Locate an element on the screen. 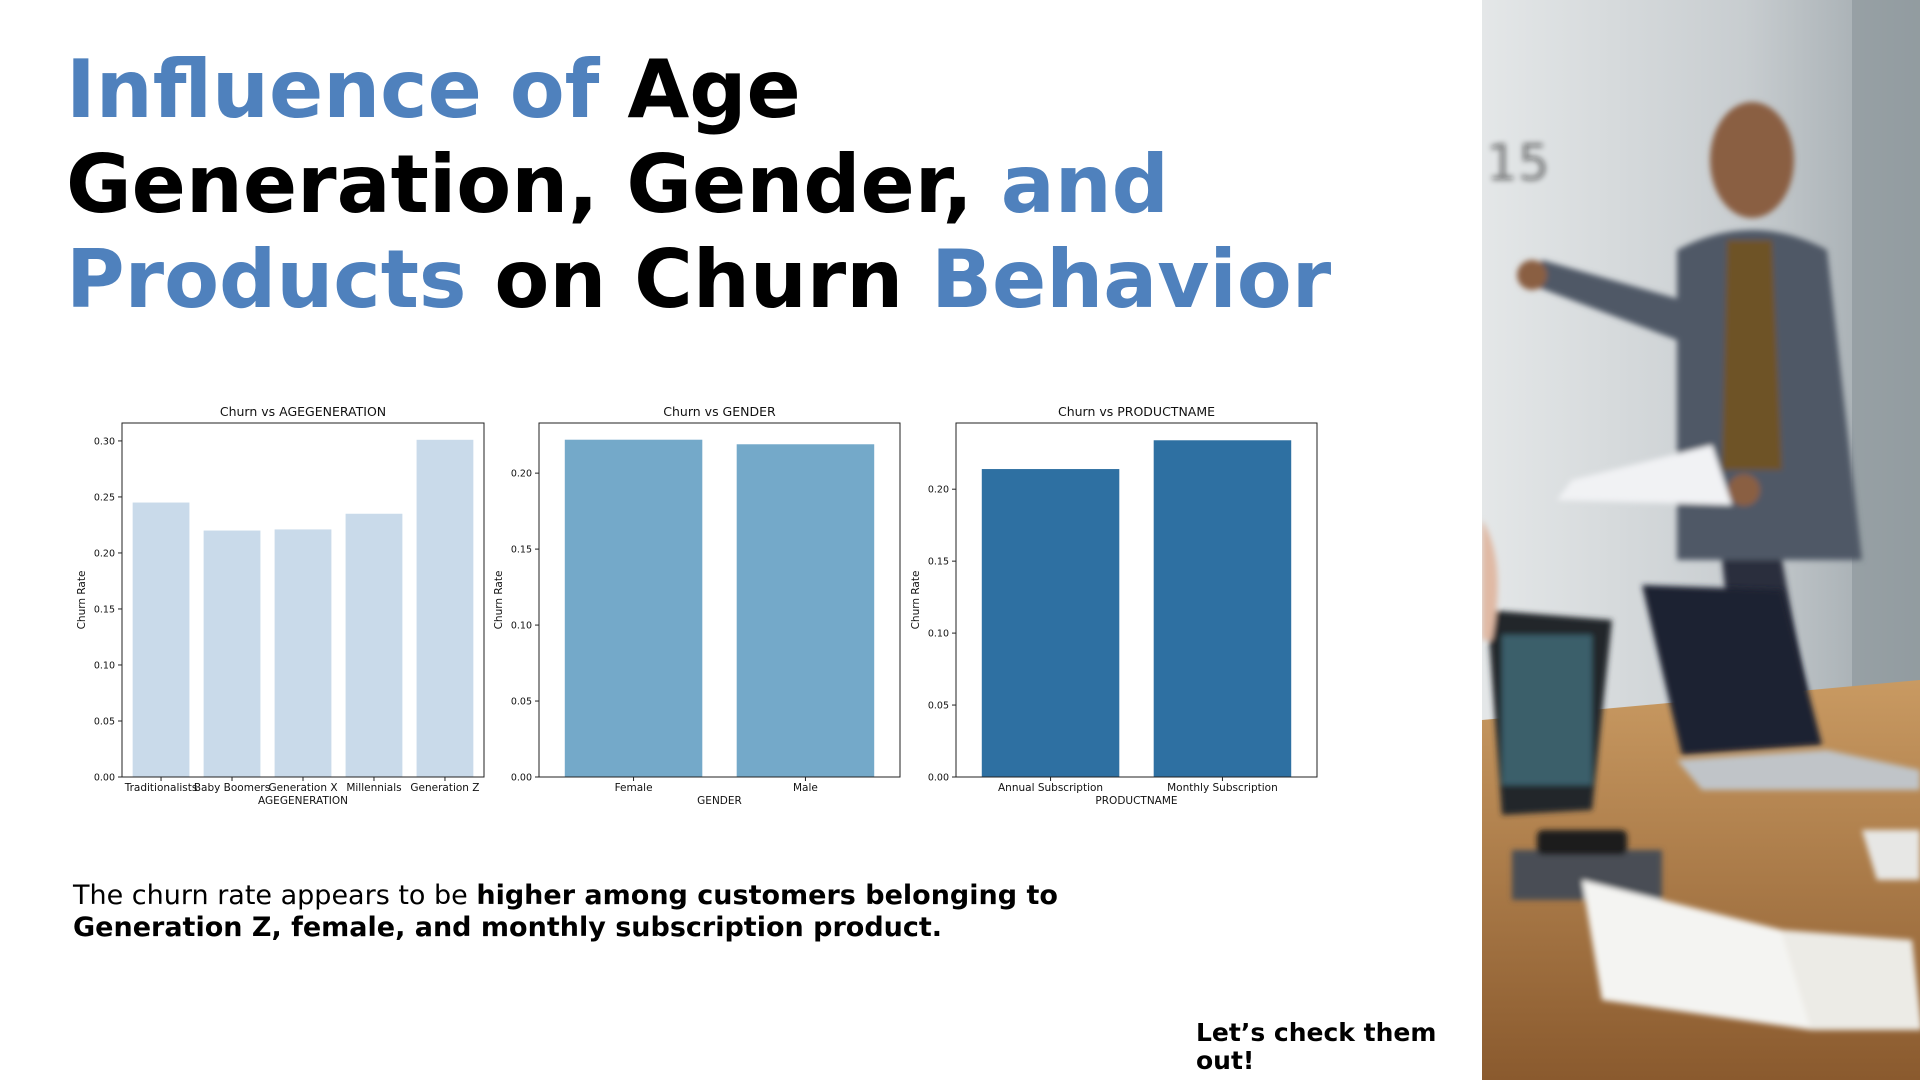 The image size is (1920, 1080). summary-plain: The churn rate appears to be is located at coordinates (275, 895).